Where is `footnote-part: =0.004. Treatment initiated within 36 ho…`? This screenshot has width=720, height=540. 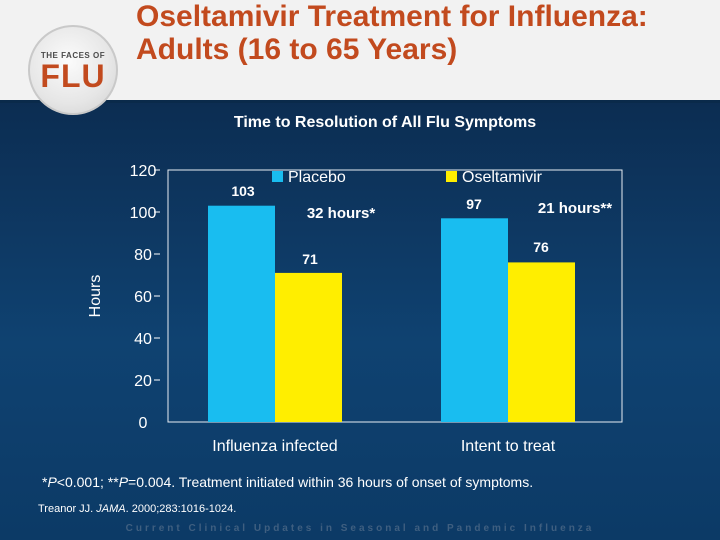 footnote-part: =0.004. Treatment initiated within 36 ho… is located at coordinates (331, 482).